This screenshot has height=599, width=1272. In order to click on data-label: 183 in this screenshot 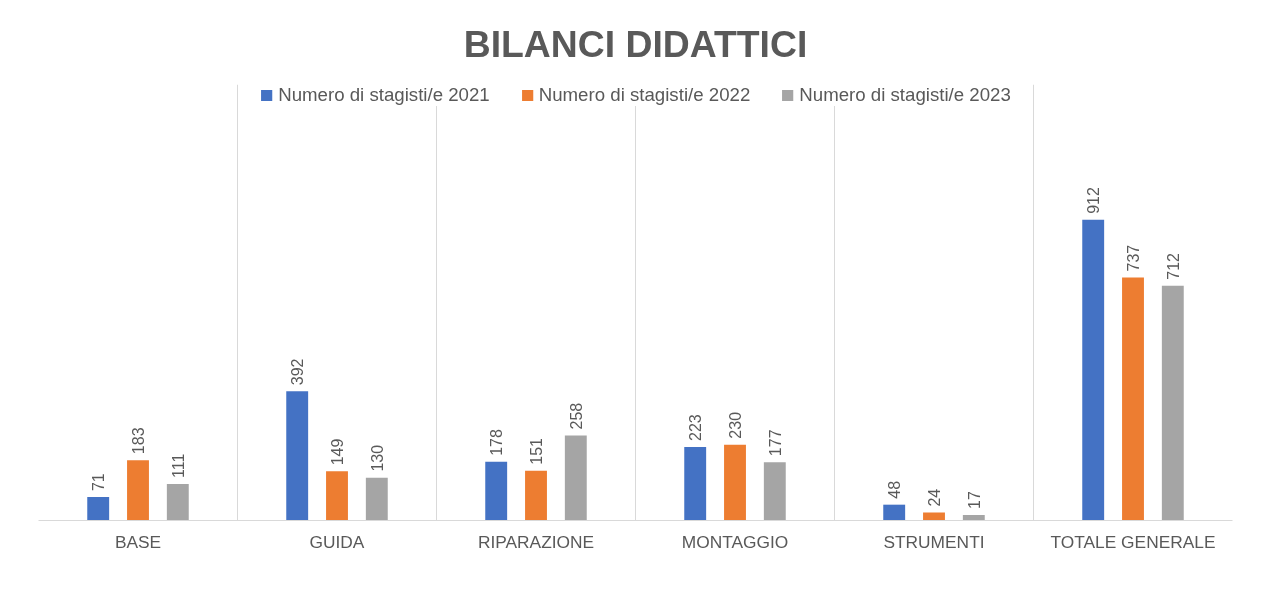, I will do `click(138, 441)`.